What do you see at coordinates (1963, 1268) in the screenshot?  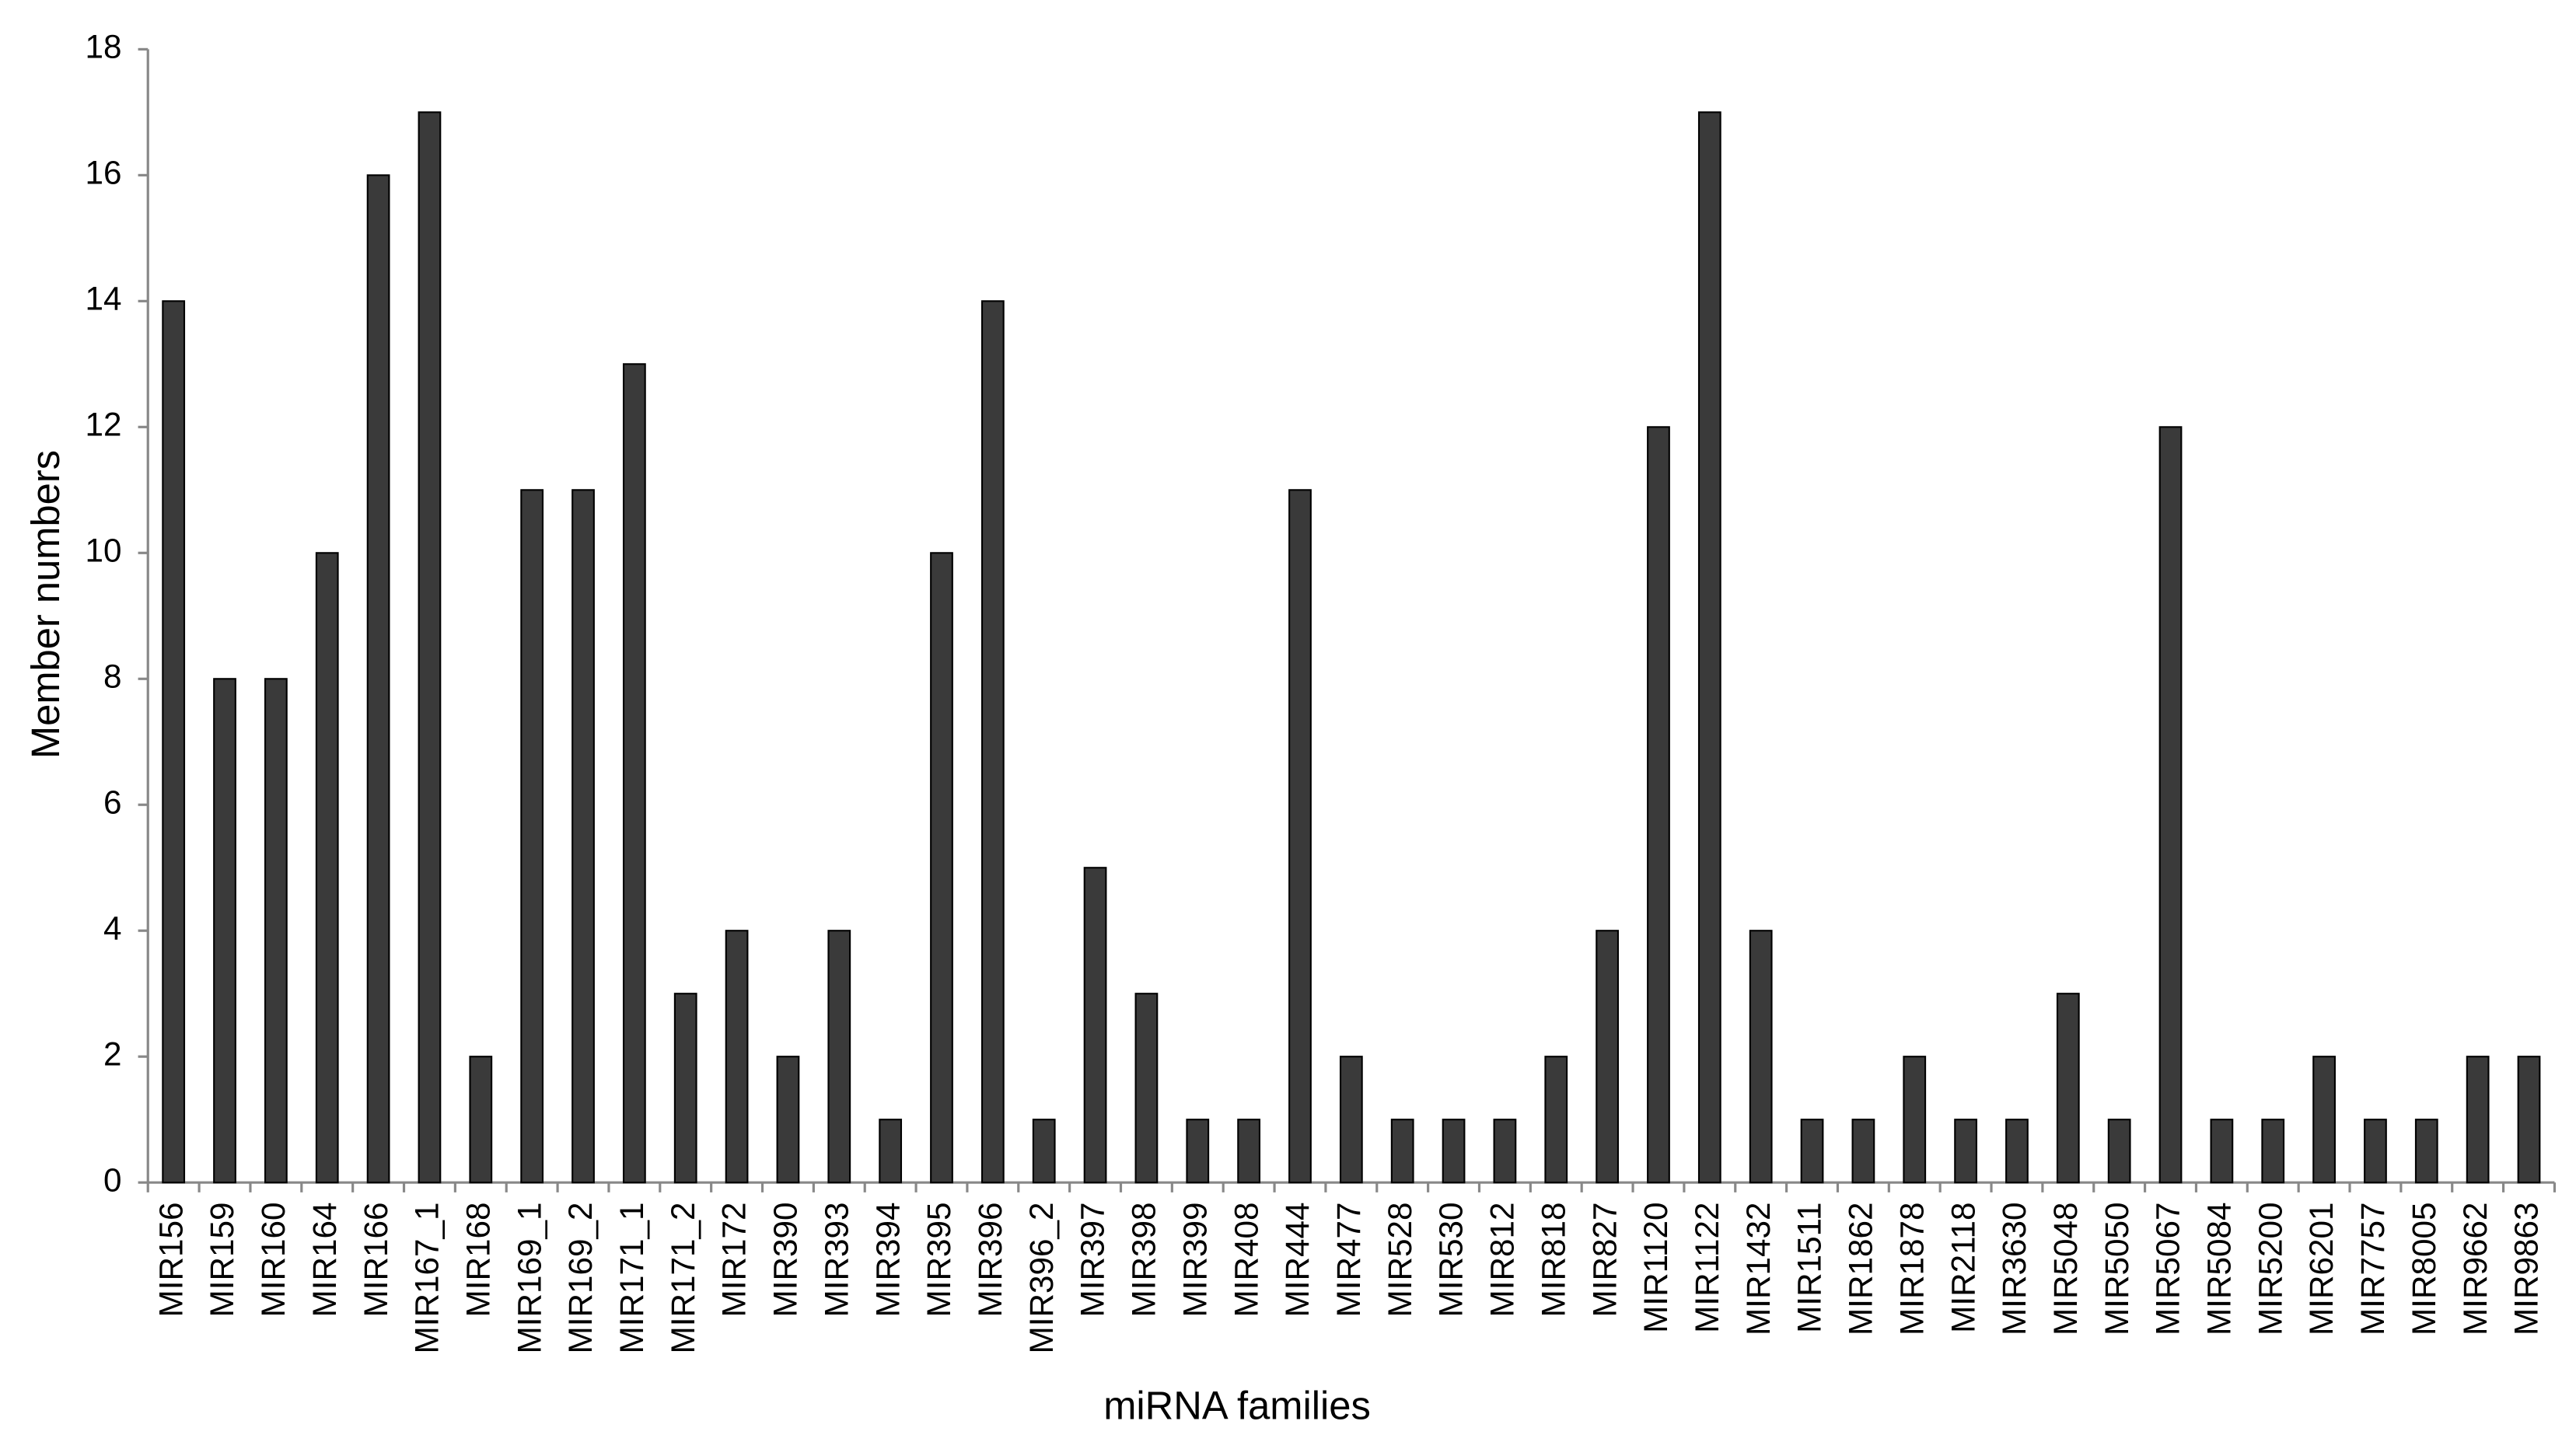 I see `x-tick-label: MIR2118` at bounding box center [1963, 1268].